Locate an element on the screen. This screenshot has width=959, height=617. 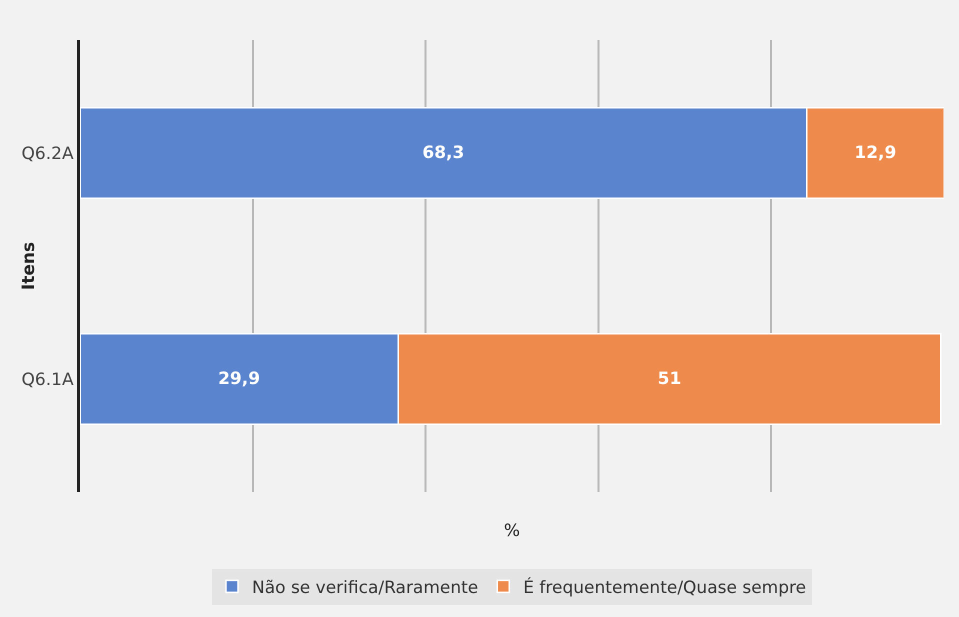
legend-label: É frequentemente/Quase sempre is located at coordinates (664, 587).